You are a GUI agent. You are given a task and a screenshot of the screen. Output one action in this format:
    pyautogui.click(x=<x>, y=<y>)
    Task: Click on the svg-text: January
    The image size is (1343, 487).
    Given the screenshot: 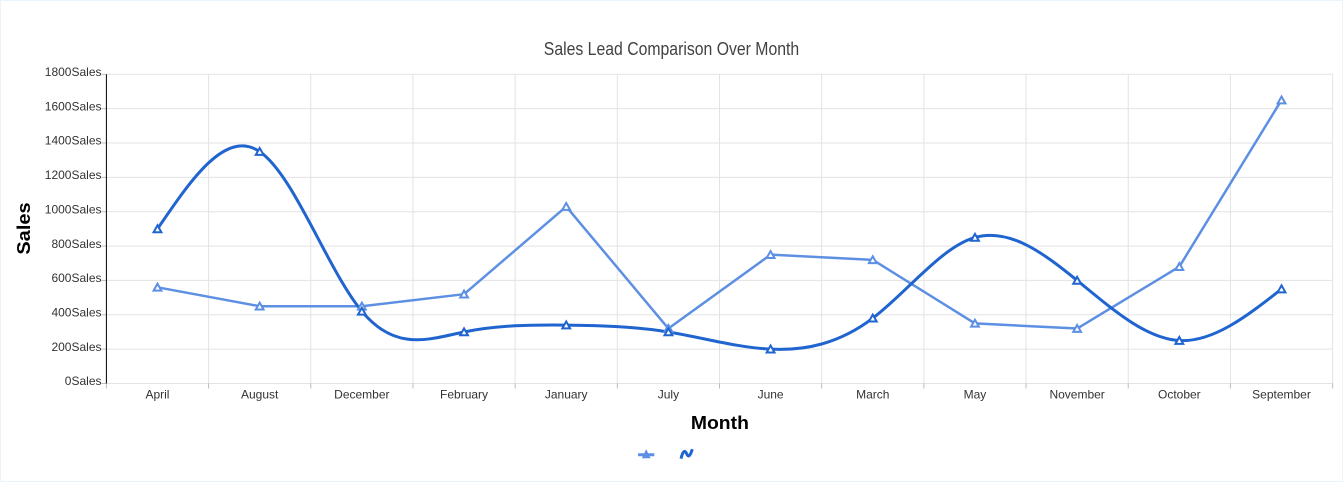 What is the action you would take?
    pyautogui.click(x=566, y=394)
    